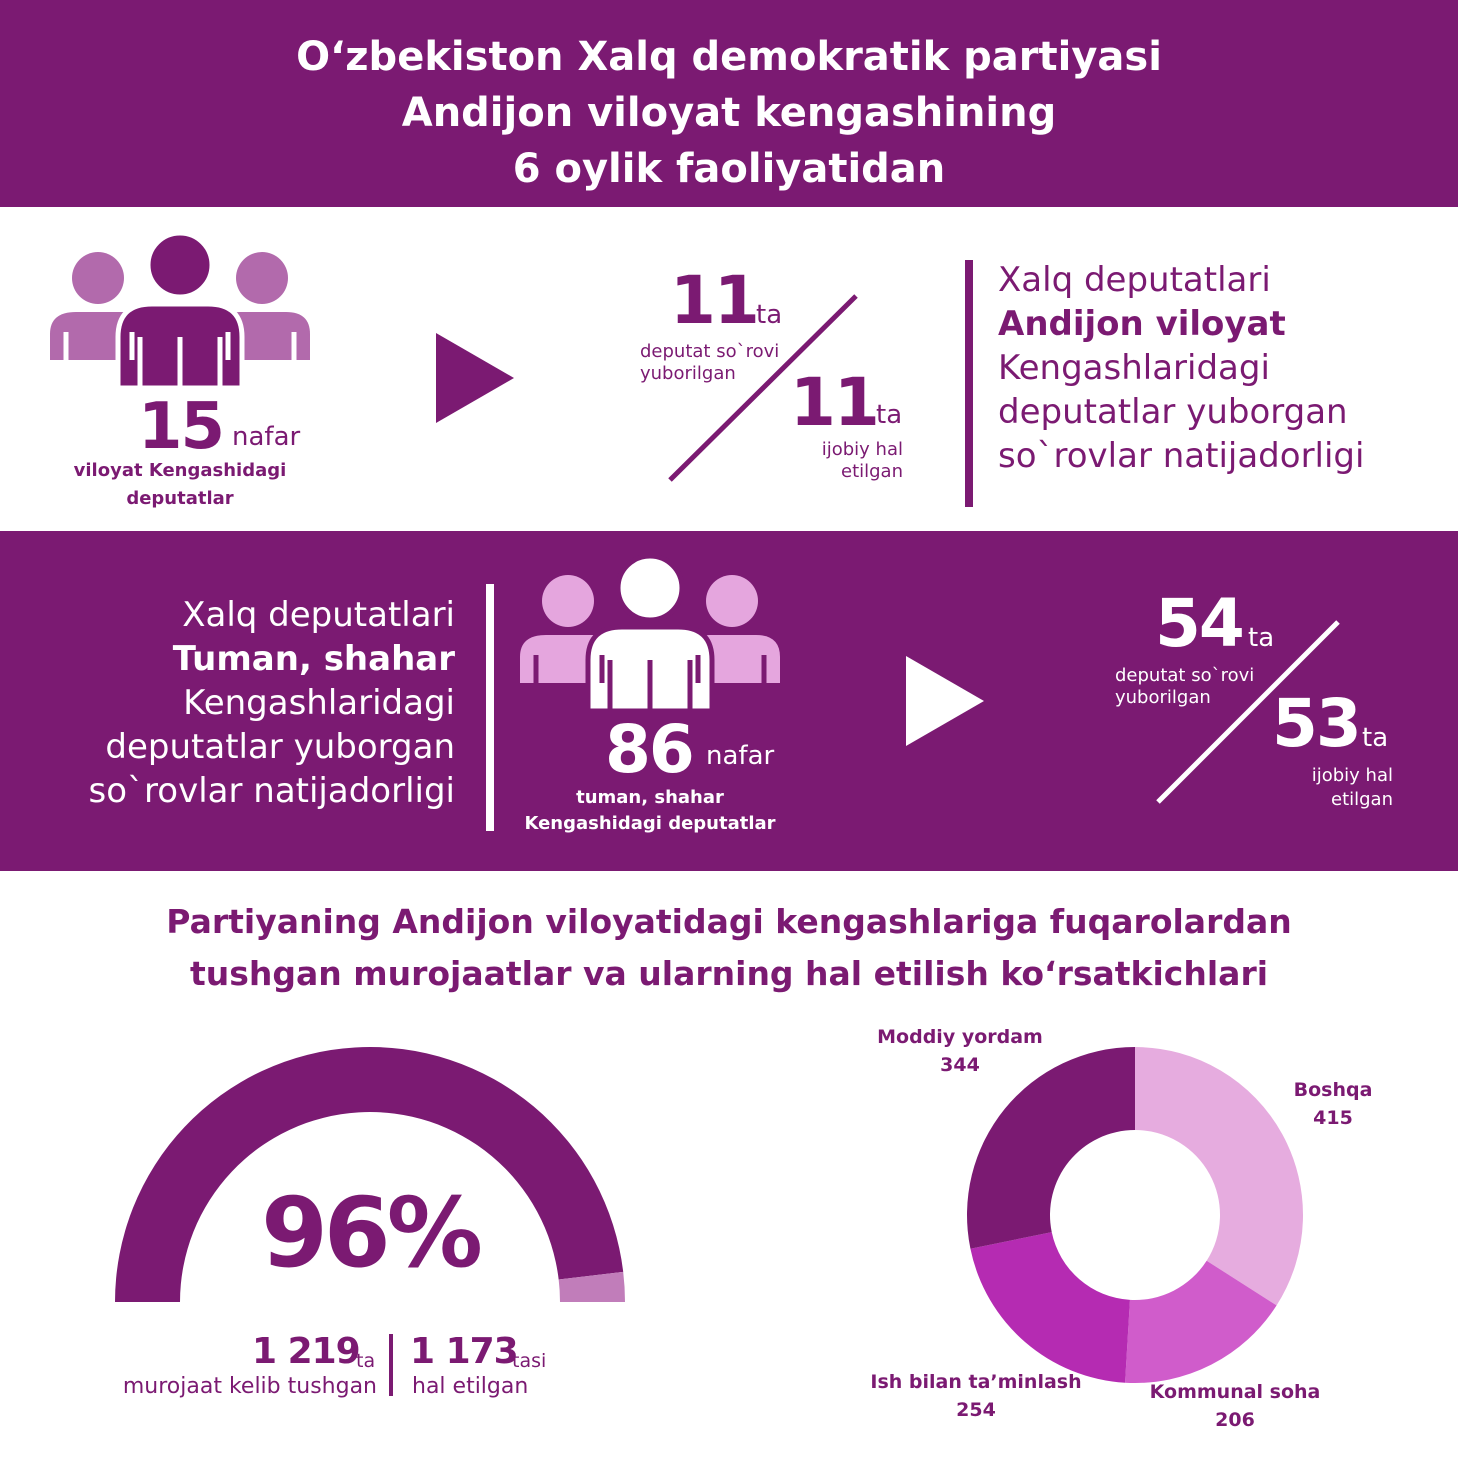 This screenshot has height=1458, width=1458. I want to click on people-icon-group-regional, so click(180, 311).